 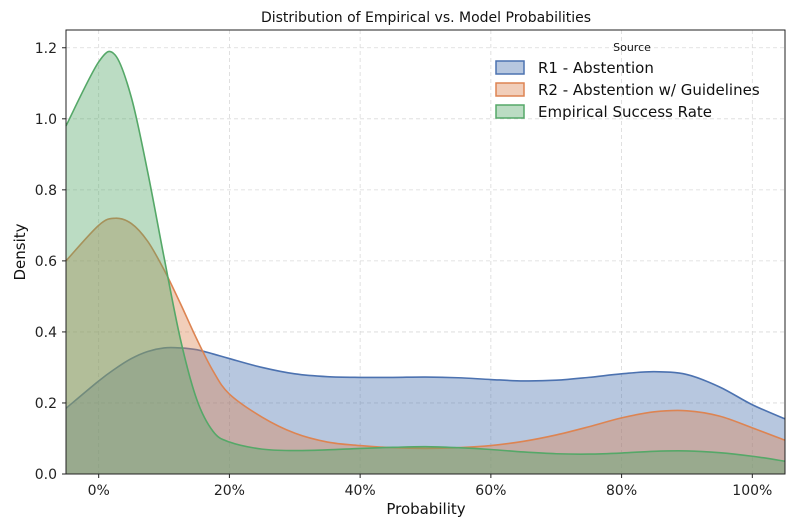 What do you see at coordinates (229, 491) in the screenshot?
I see `x-tick-label: 20%` at bounding box center [229, 491].